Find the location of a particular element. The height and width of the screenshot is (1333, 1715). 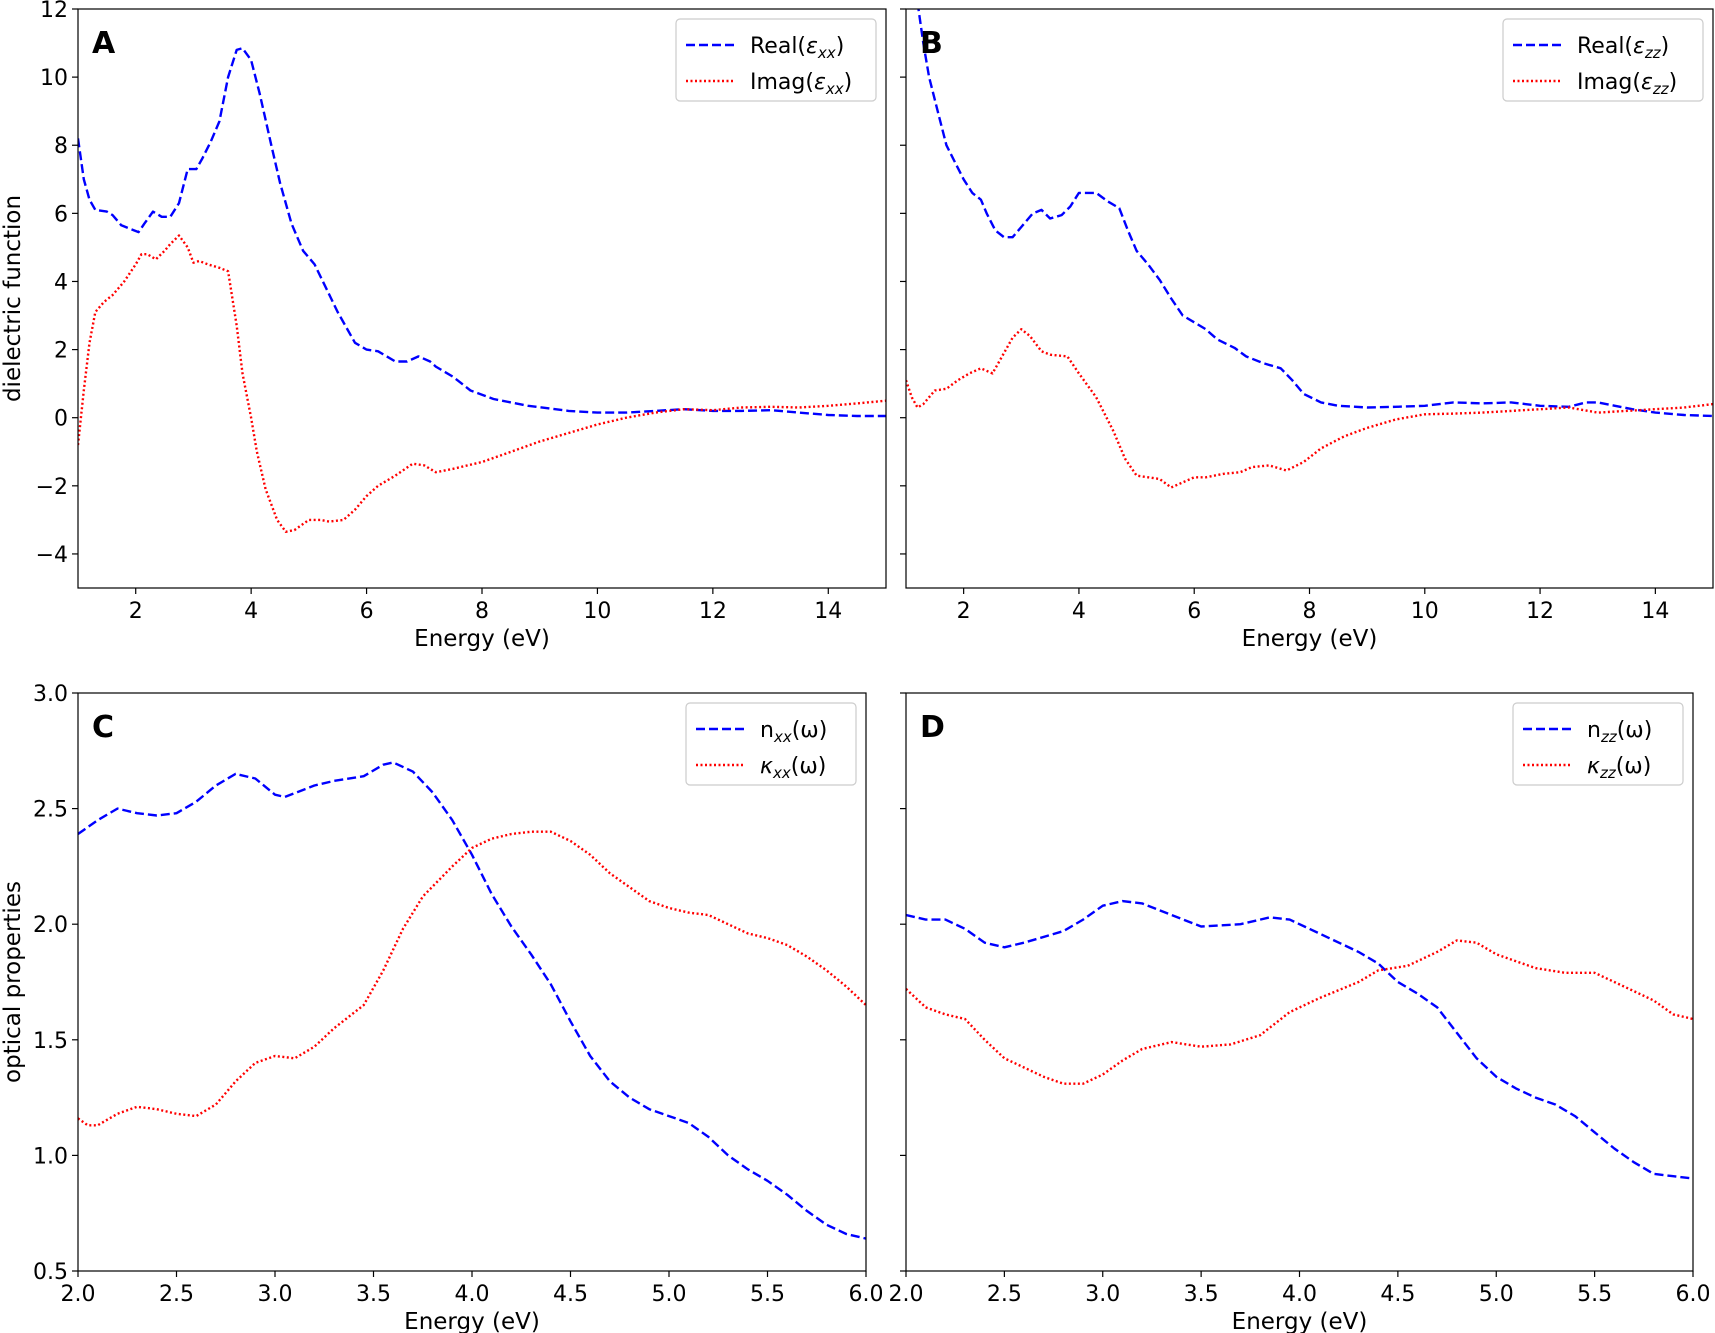

y-tick-label: 2.0 is located at coordinates (50, 925).